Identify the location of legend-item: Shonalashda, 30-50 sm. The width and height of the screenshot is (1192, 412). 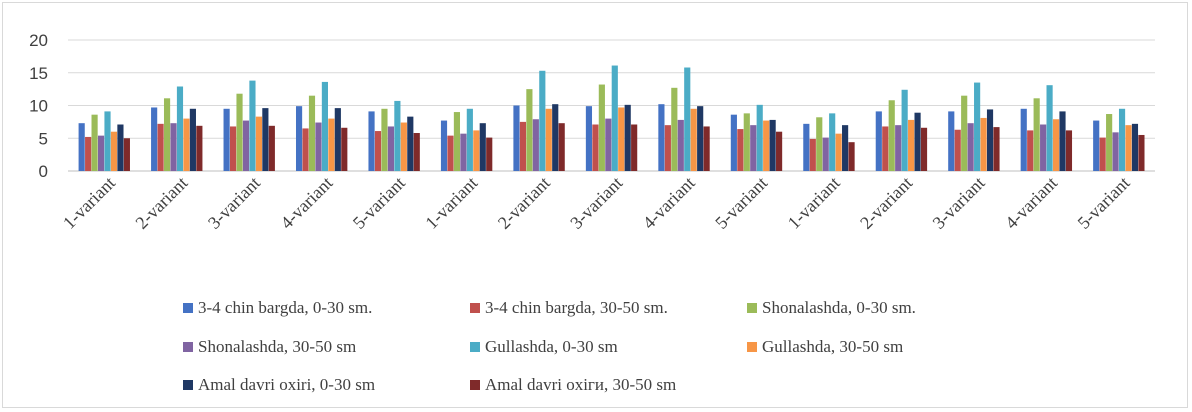
(269, 346).